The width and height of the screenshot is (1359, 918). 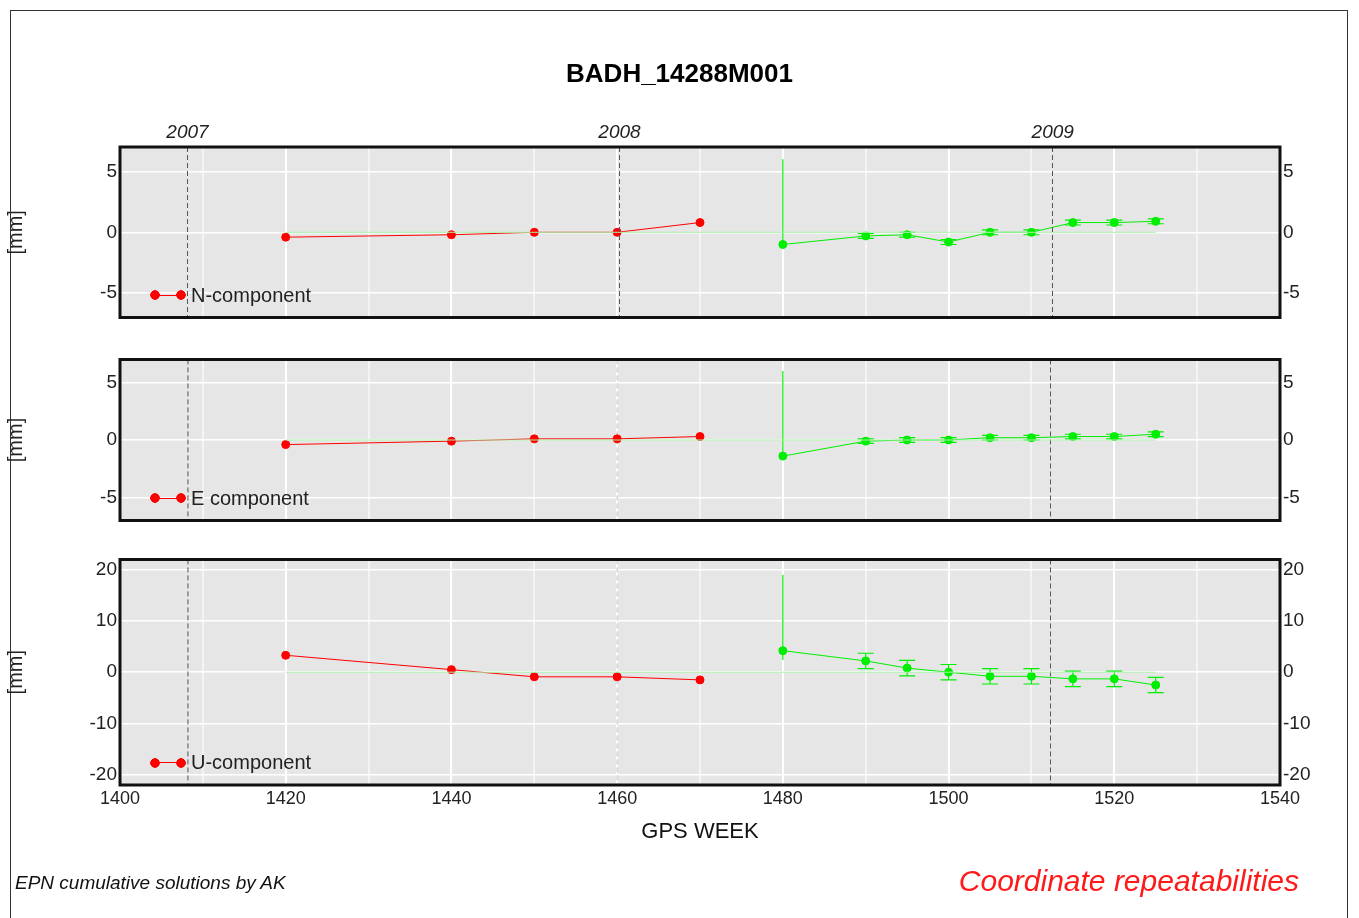 I want to click on legend-label: N-component, so click(x=251, y=295).